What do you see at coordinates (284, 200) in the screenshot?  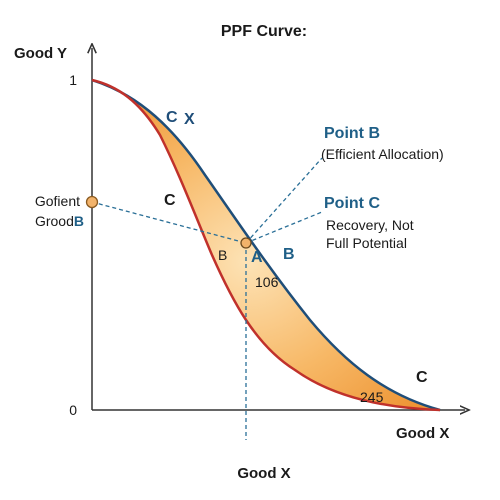 I see `guide-to-point-b` at bounding box center [284, 200].